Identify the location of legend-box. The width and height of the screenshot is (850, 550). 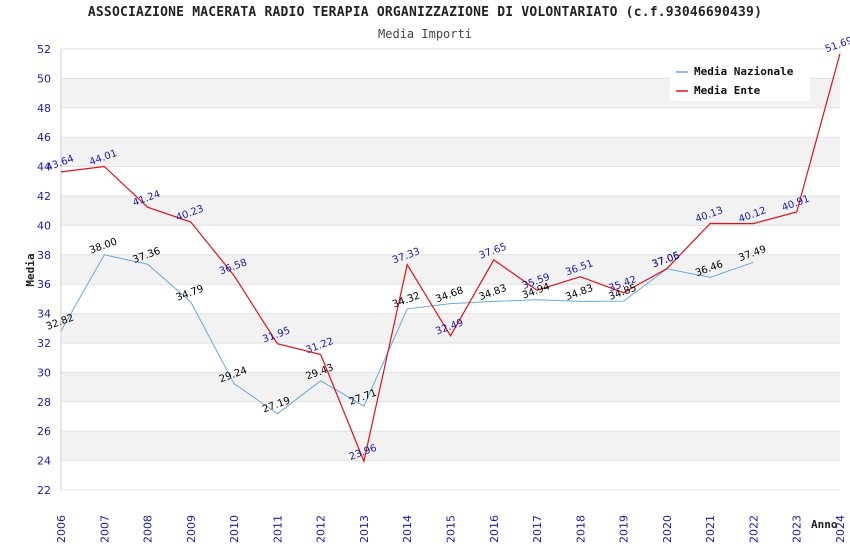
(740, 80).